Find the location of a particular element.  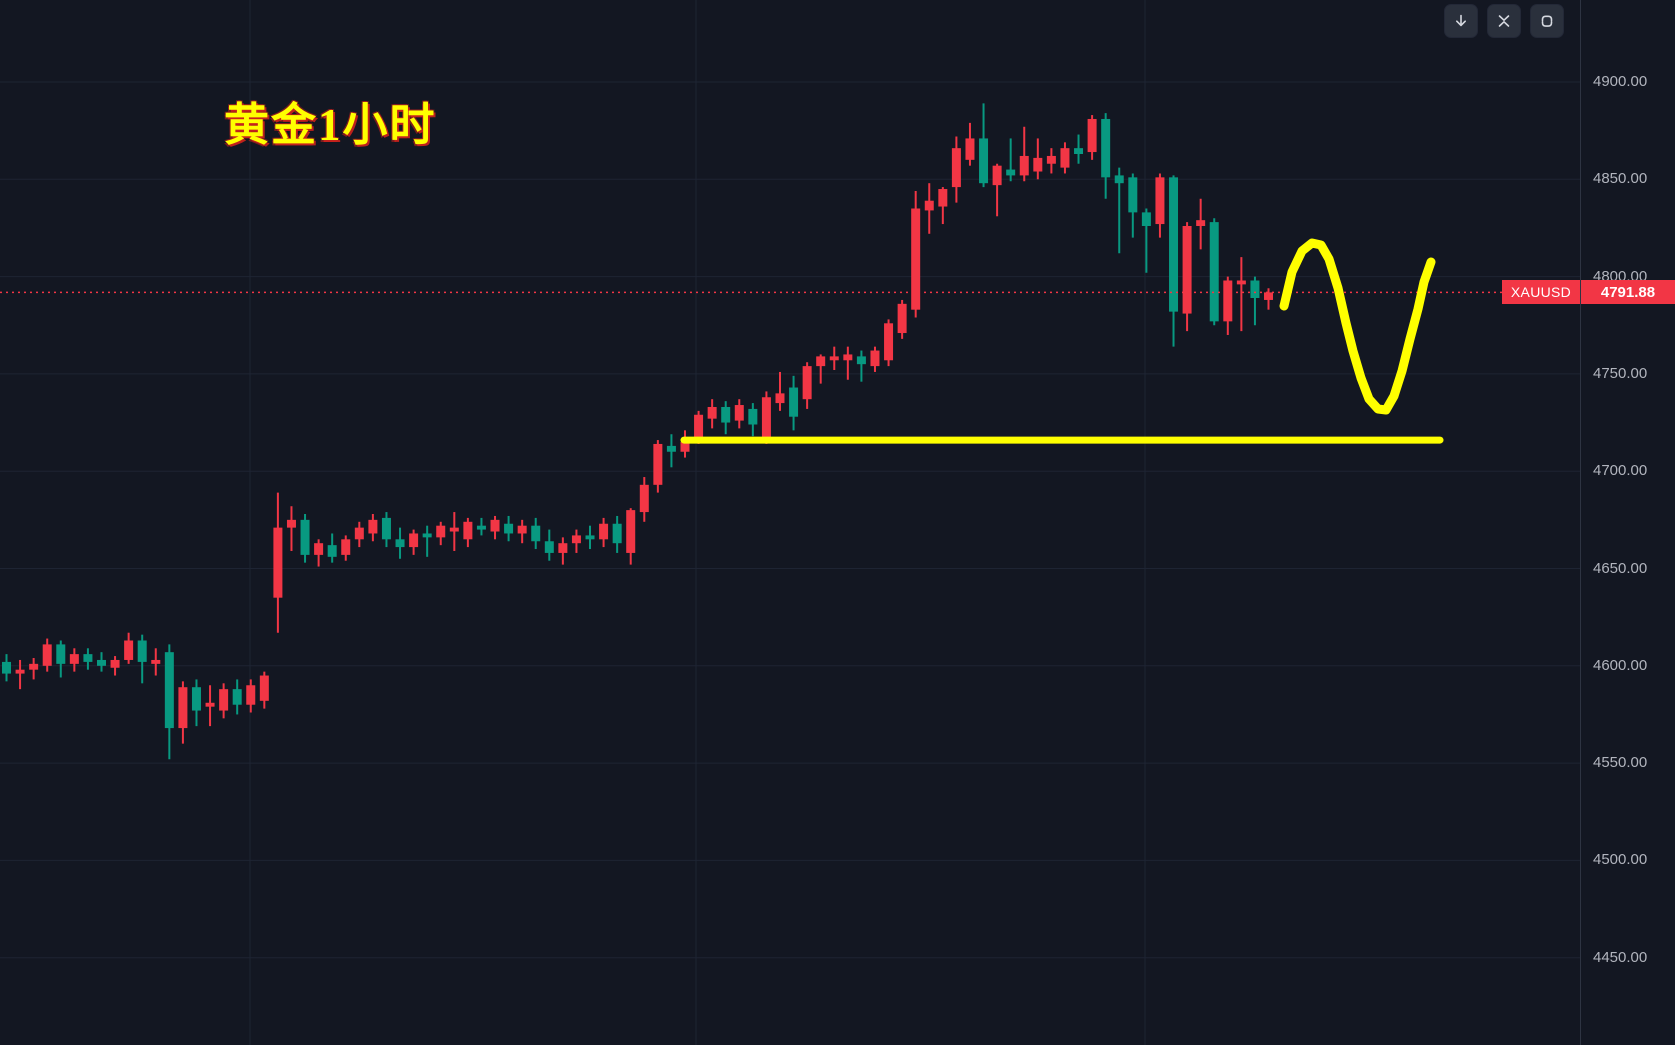

last-price-label: XAUUSD 4791.88 is located at coordinates (1588, 292).